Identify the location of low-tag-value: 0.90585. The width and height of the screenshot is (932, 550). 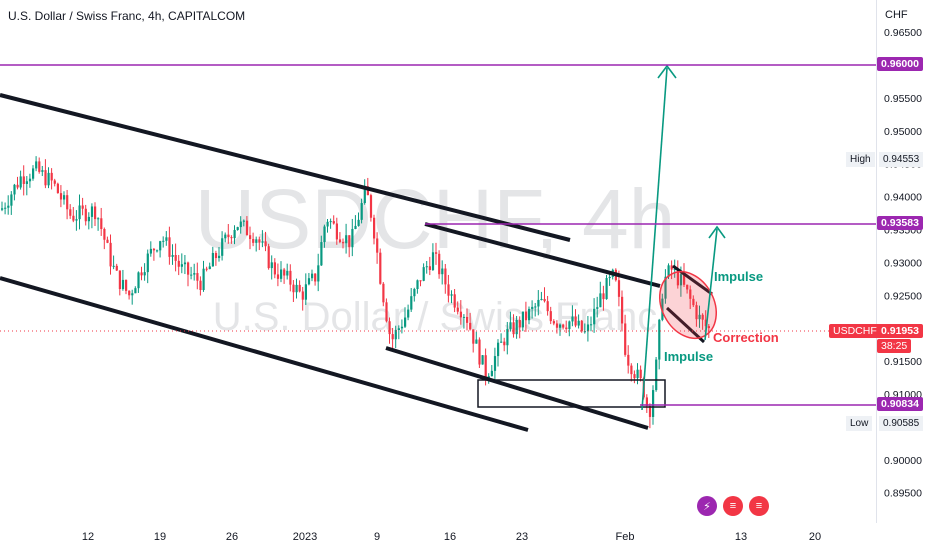
(901, 423).